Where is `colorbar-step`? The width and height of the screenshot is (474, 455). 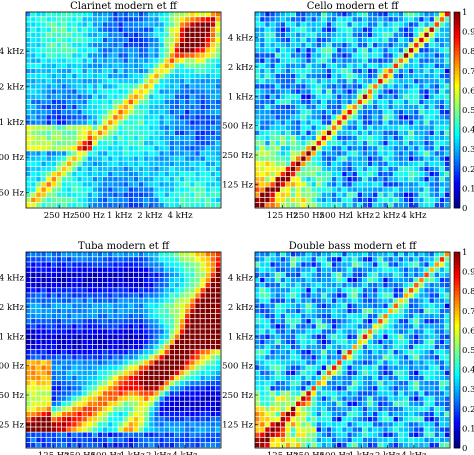 colorbar-step is located at coordinates (457, 118).